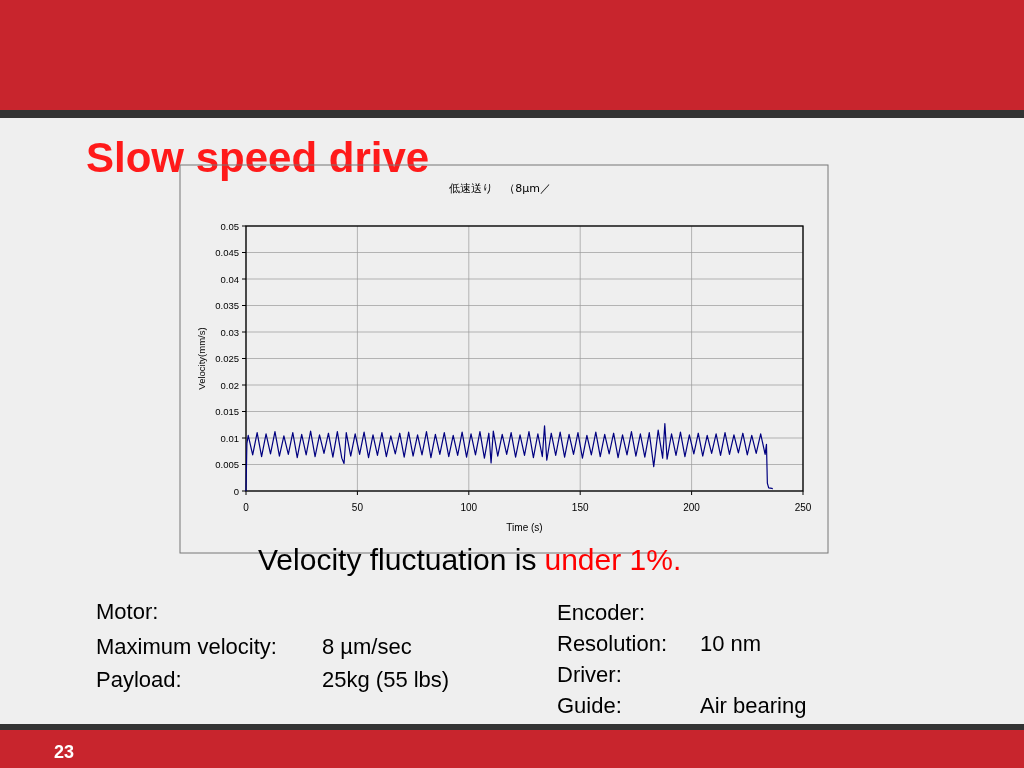  Describe the element at coordinates (186, 646) in the screenshot. I see `text: Maximum velocity:` at that location.